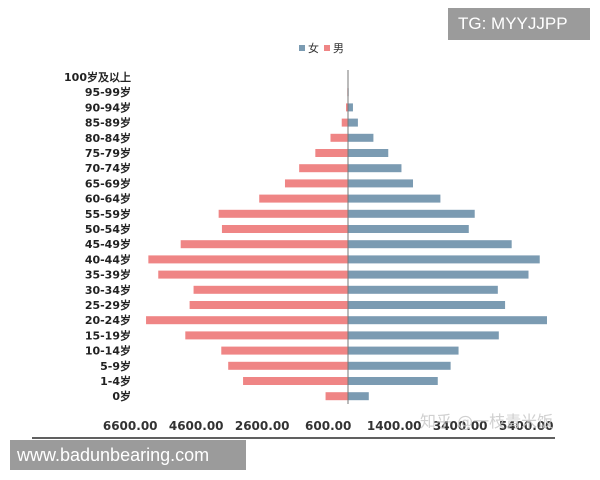  Describe the element at coordinates (302, 48) in the screenshot. I see `legend-swatch-female` at that location.